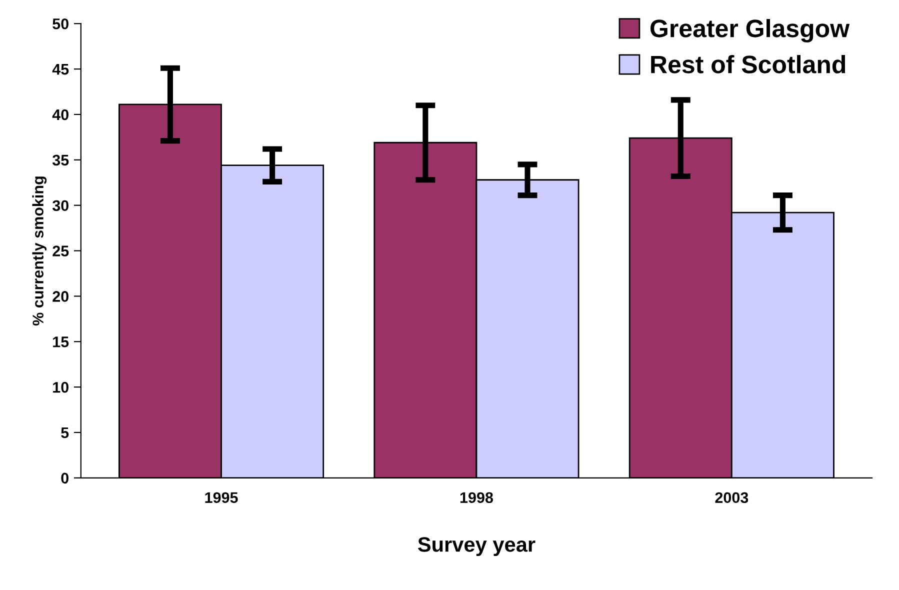  What do you see at coordinates (60, 251) in the screenshot?
I see `y-tick-label: 25` at bounding box center [60, 251].